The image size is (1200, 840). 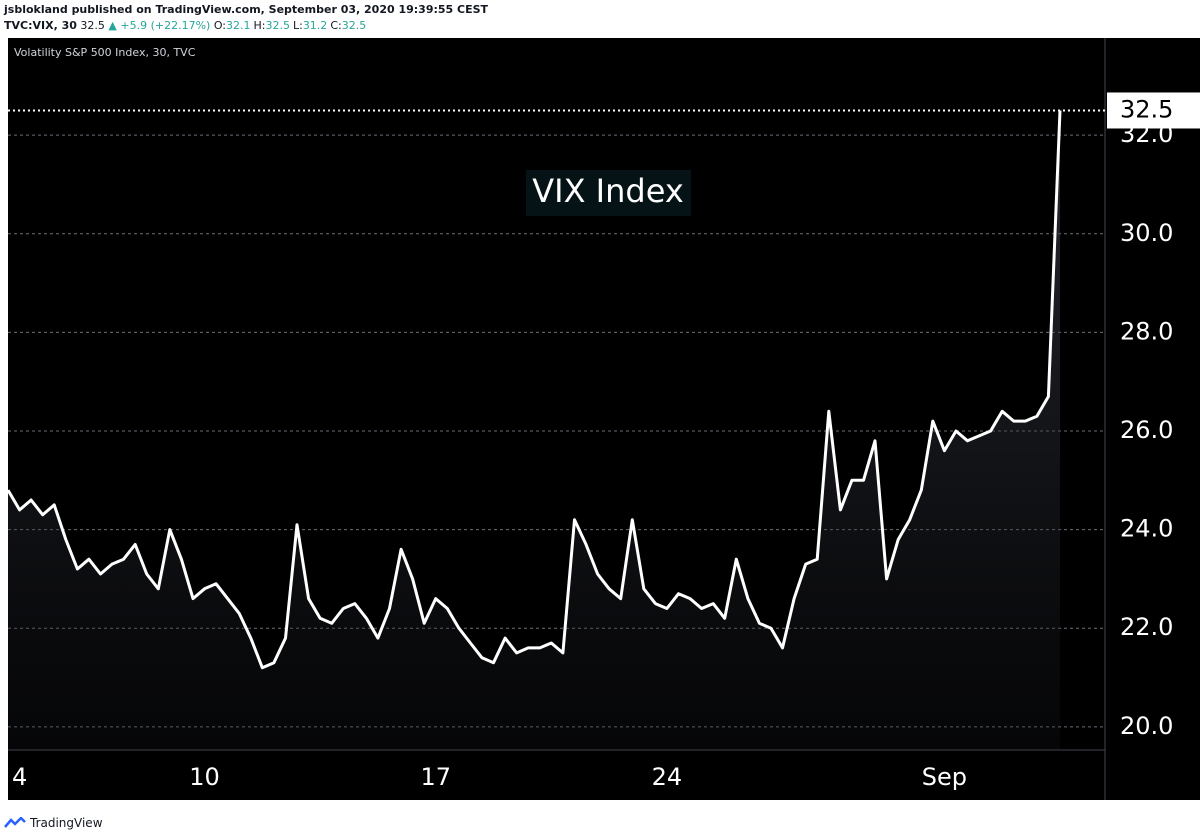 I want to click on x-tick-label: 10, so click(x=204, y=777).